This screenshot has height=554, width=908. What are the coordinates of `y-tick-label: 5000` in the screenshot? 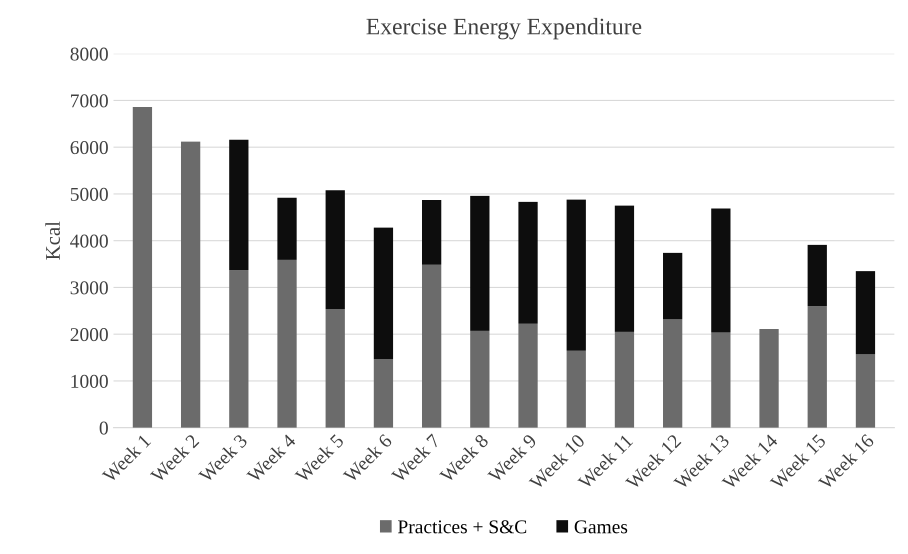 It's located at (89, 194).